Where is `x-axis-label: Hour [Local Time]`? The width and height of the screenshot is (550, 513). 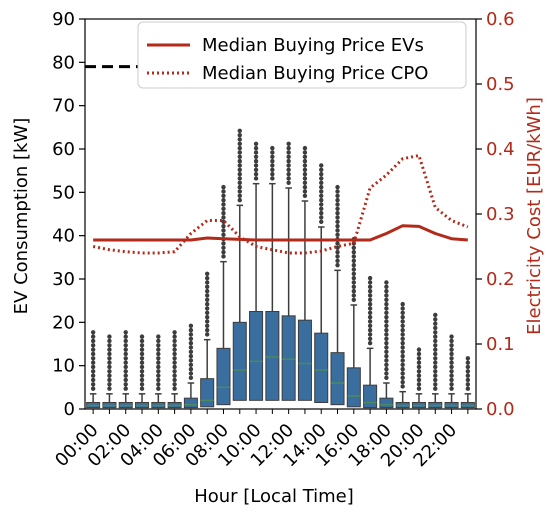
x-axis-label: Hour [Local Time] is located at coordinates (274, 496).